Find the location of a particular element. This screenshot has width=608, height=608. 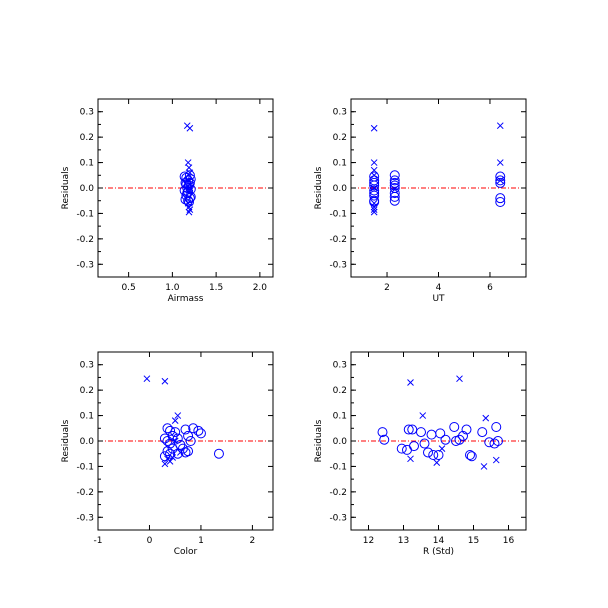

x-tick-label: 0.5 is located at coordinates (128, 288).